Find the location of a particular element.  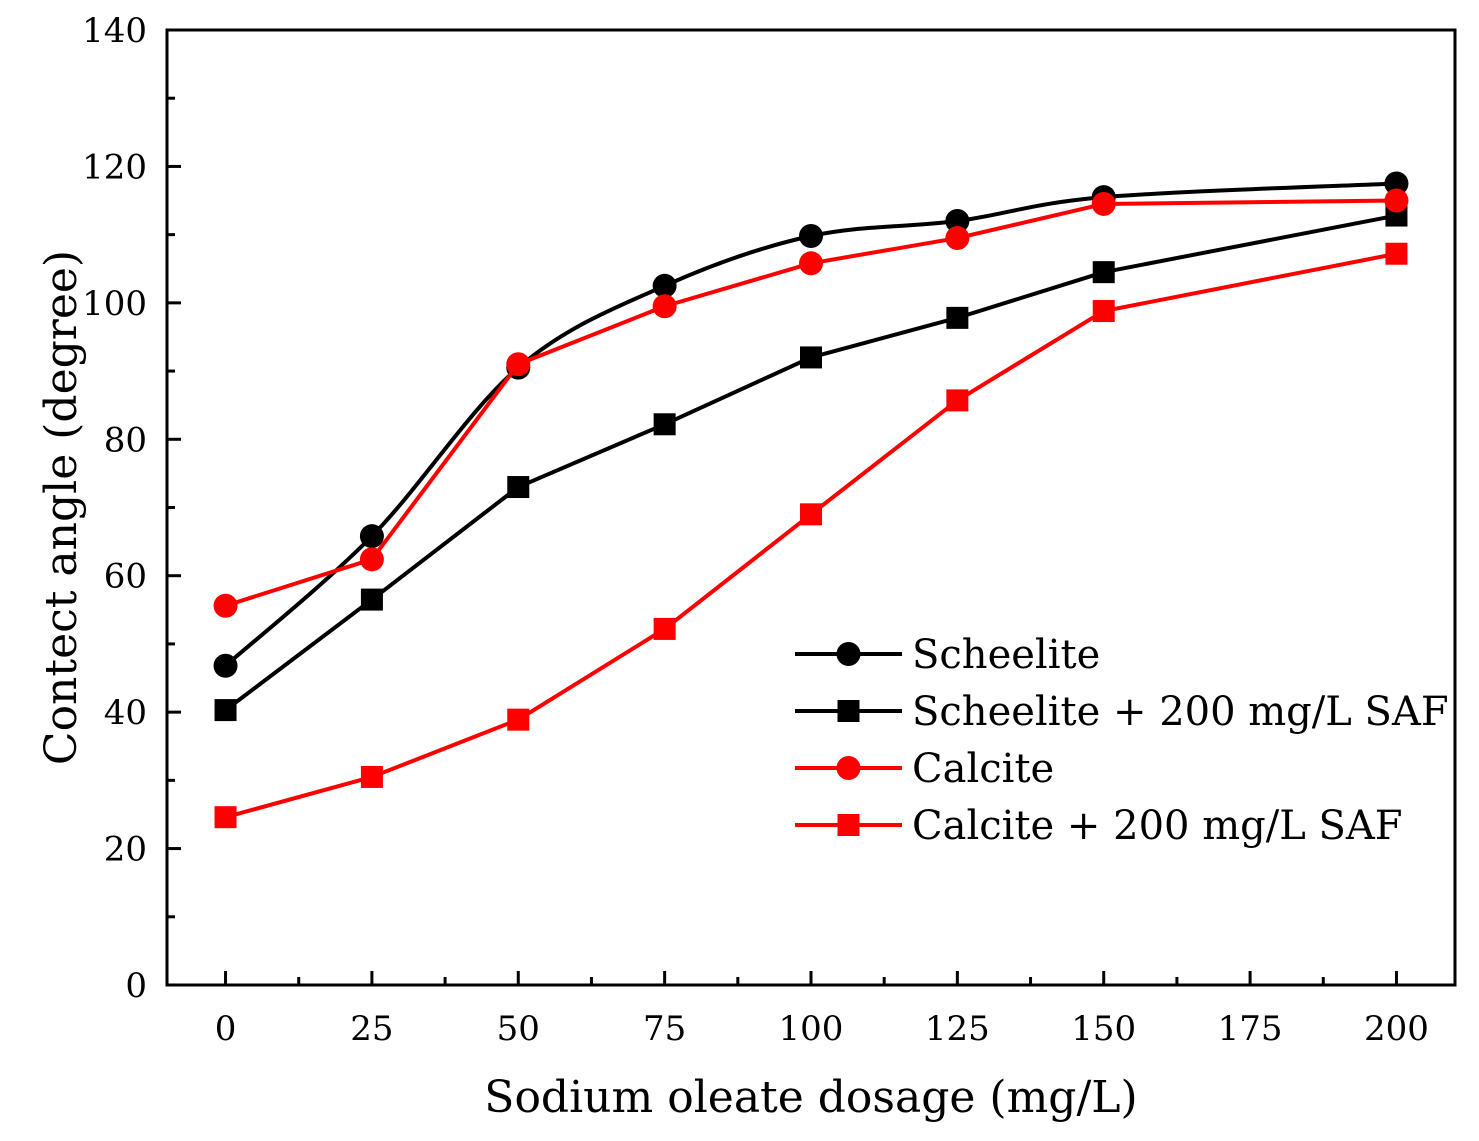

y-tick-label: 140 is located at coordinates (114, 31).